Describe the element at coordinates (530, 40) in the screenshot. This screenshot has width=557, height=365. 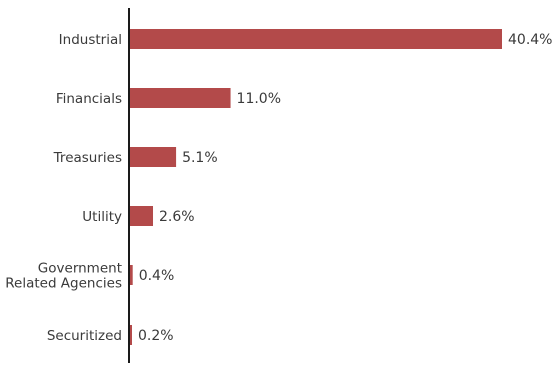
I see `value-label-0: 40.4%` at that location.